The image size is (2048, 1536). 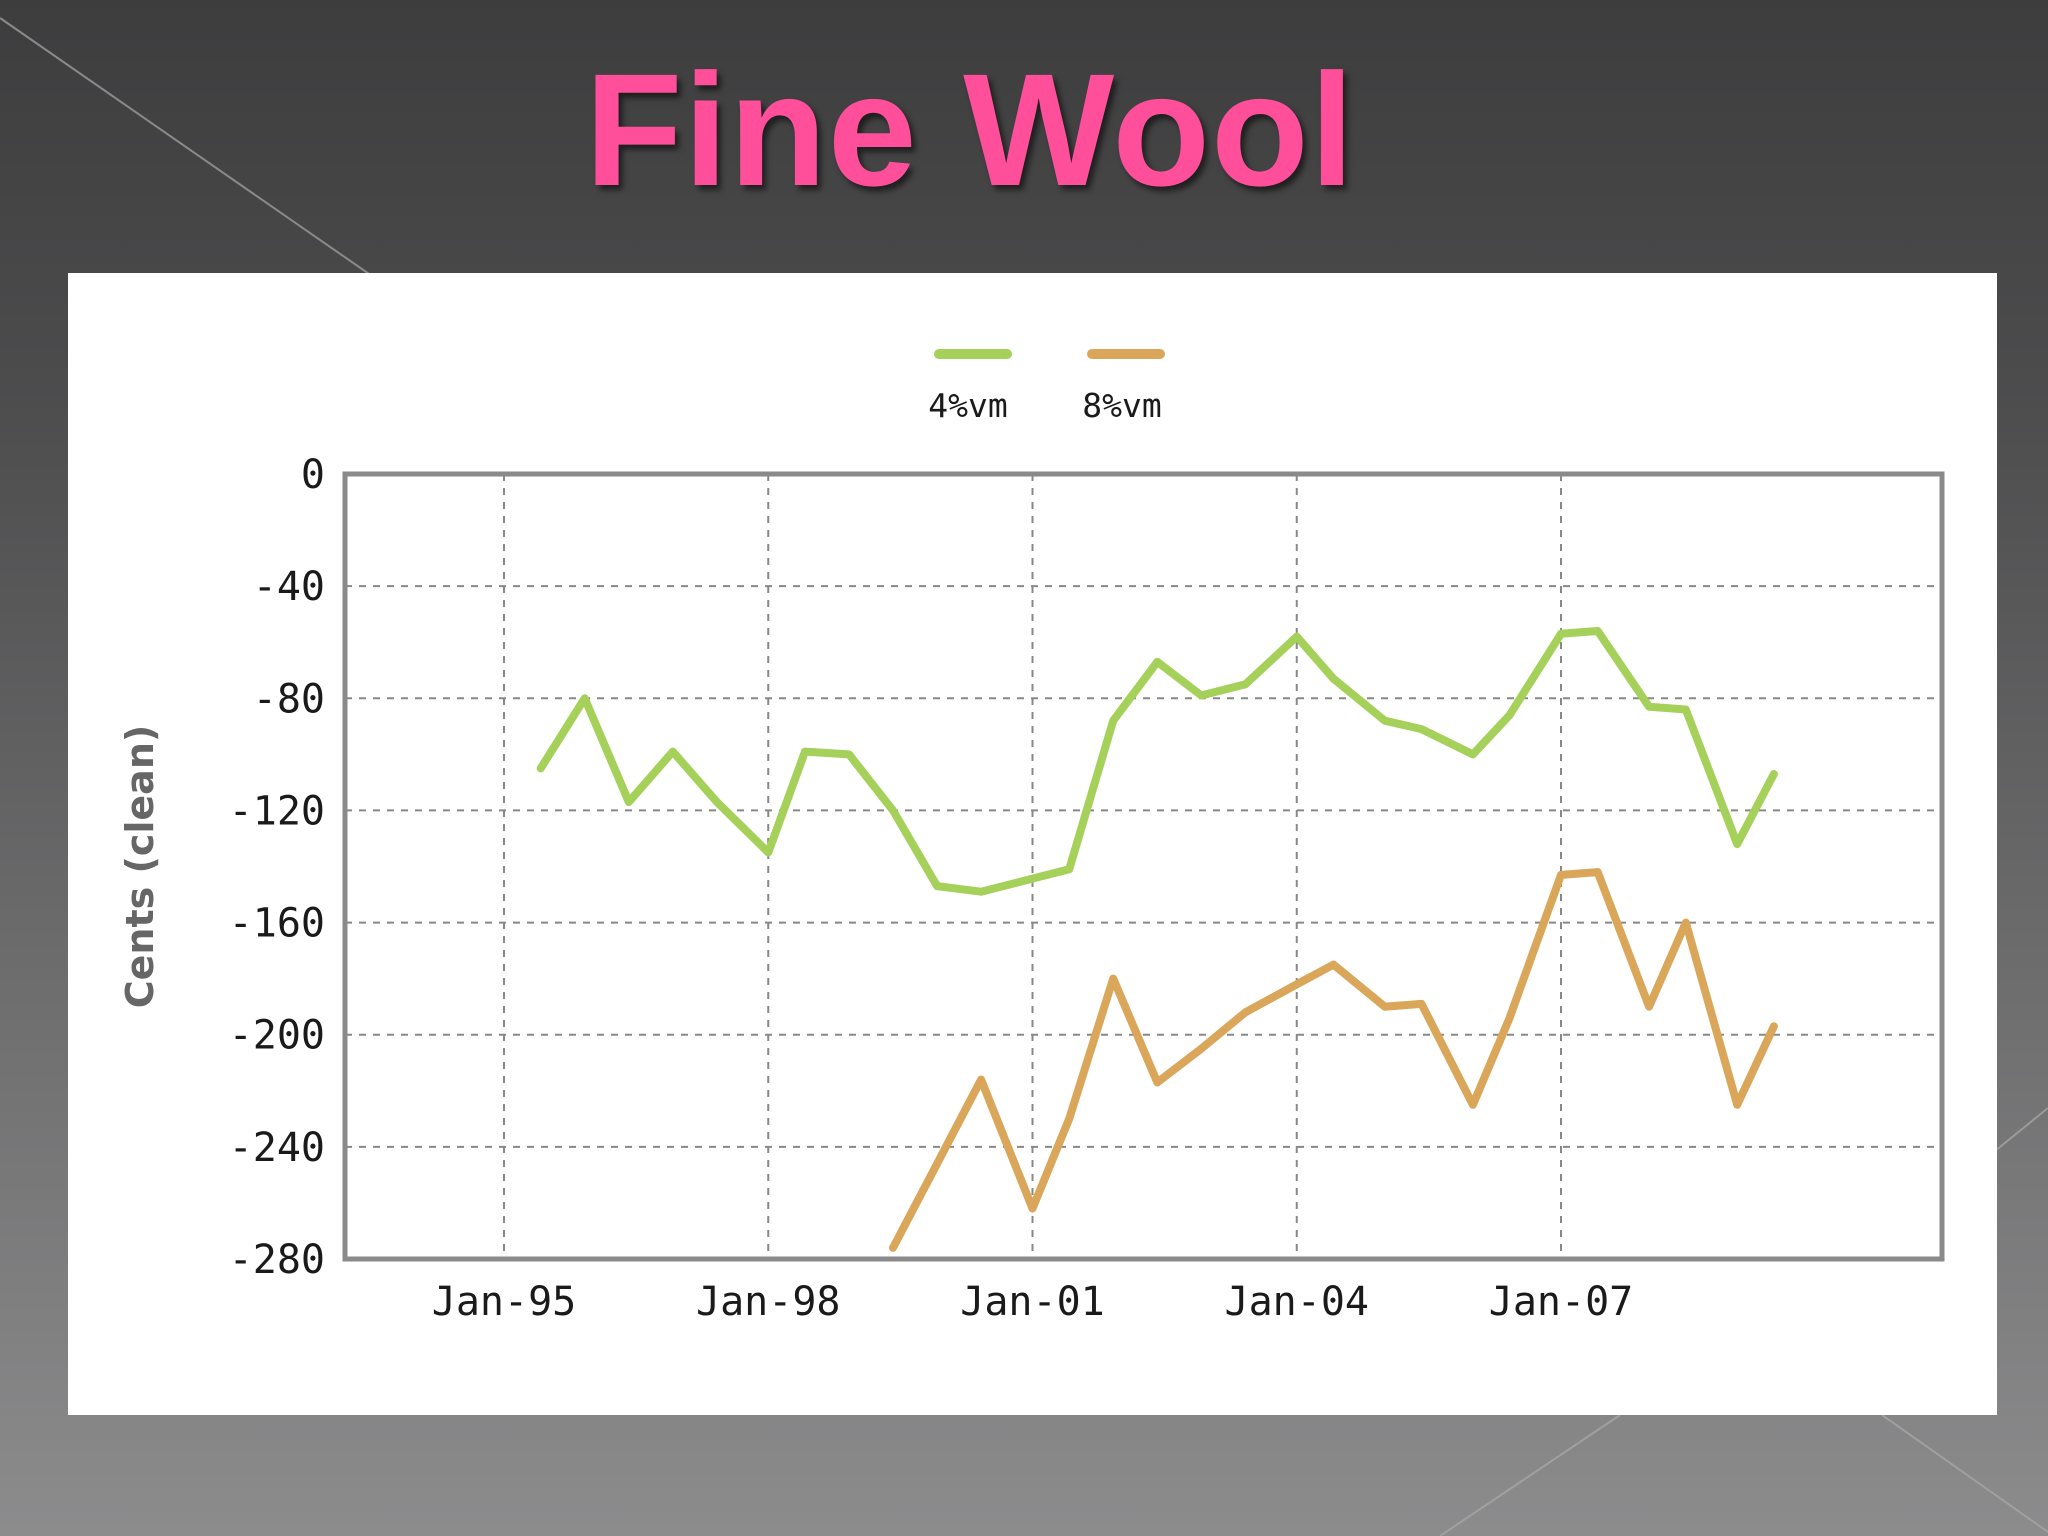 What do you see at coordinates (1561, 1302) in the screenshot?
I see `x-tick-label: Jan-07` at bounding box center [1561, 1302].